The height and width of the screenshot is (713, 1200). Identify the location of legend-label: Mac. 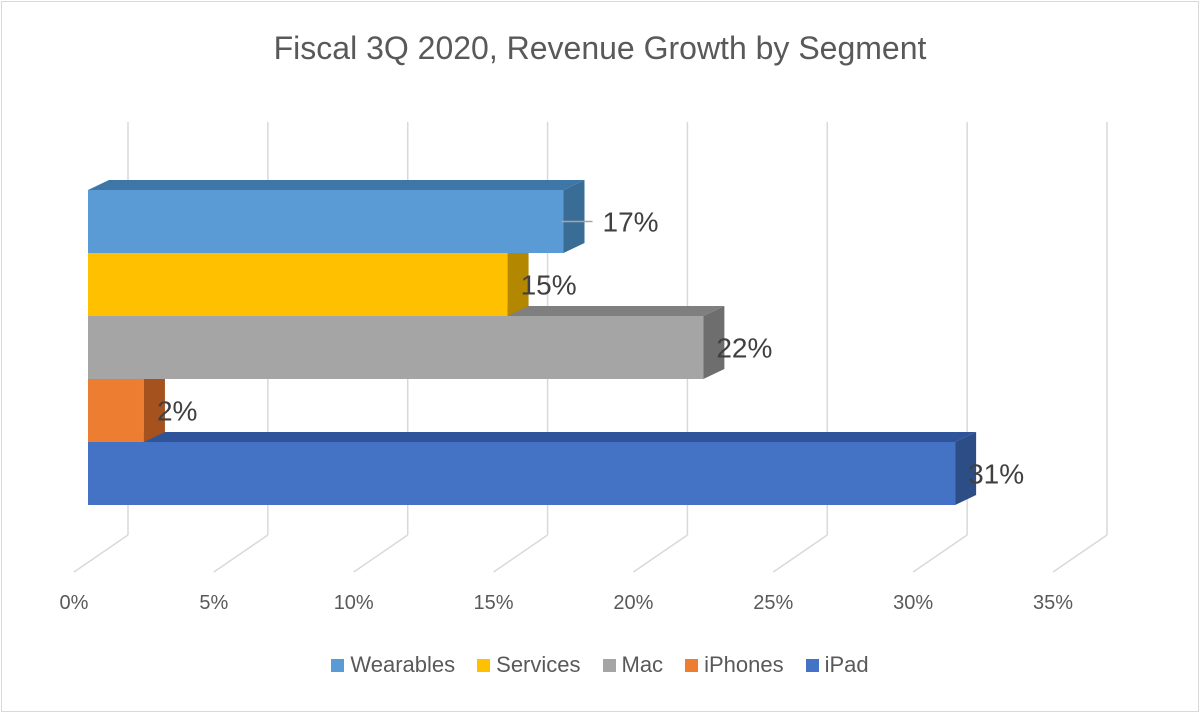
(642, 664).